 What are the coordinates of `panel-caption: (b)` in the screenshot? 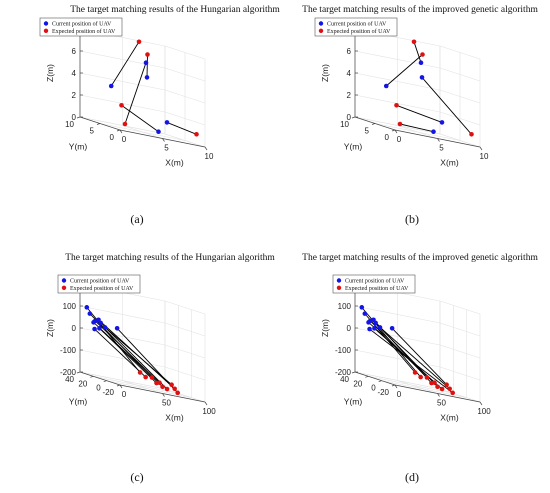 It's located at (412, 219).